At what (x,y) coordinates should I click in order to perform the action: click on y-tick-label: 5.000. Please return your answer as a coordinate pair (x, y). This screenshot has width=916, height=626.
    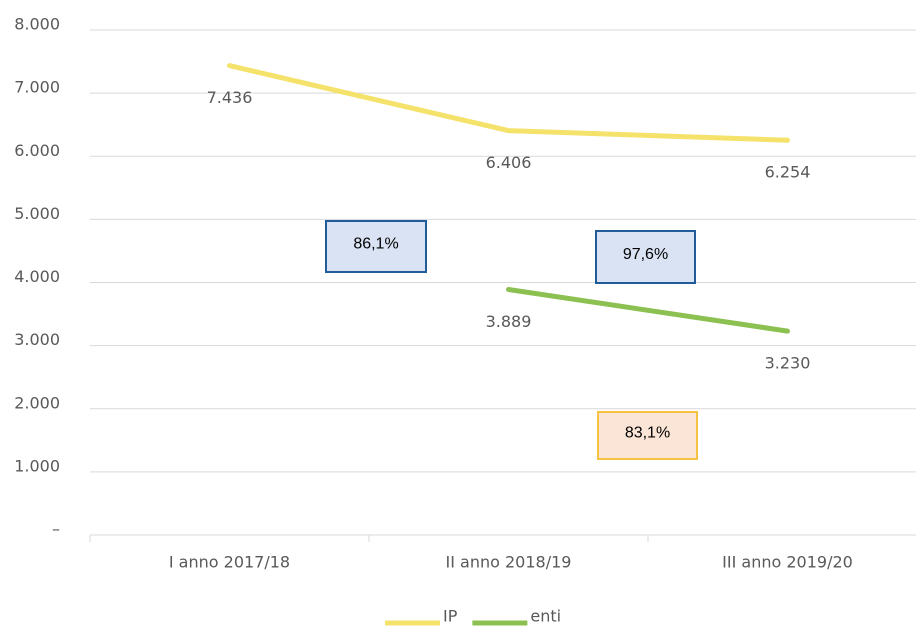
    Looking at the image, I should click on (37, 213).